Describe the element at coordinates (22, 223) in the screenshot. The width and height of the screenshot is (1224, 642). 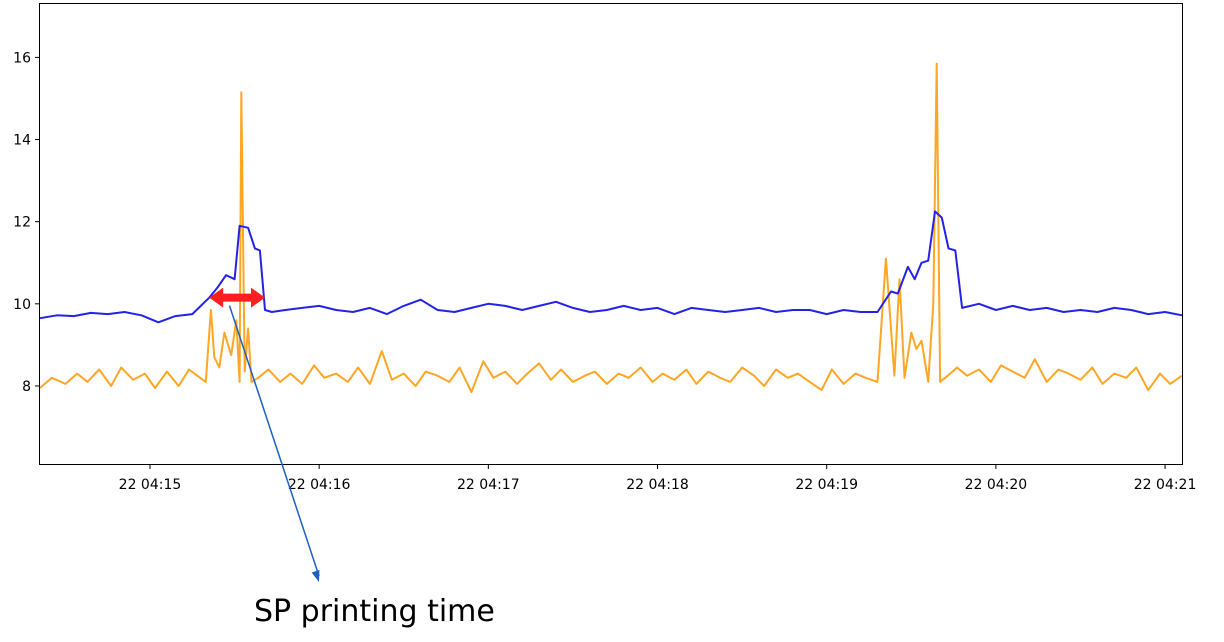
I see `y-tick-label-2: 12` at that location.